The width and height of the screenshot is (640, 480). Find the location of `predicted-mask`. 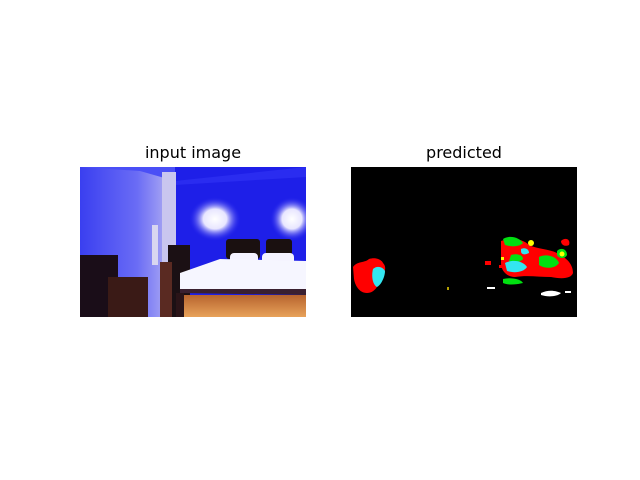

predicted-mask is located at coordinates (464, 242).